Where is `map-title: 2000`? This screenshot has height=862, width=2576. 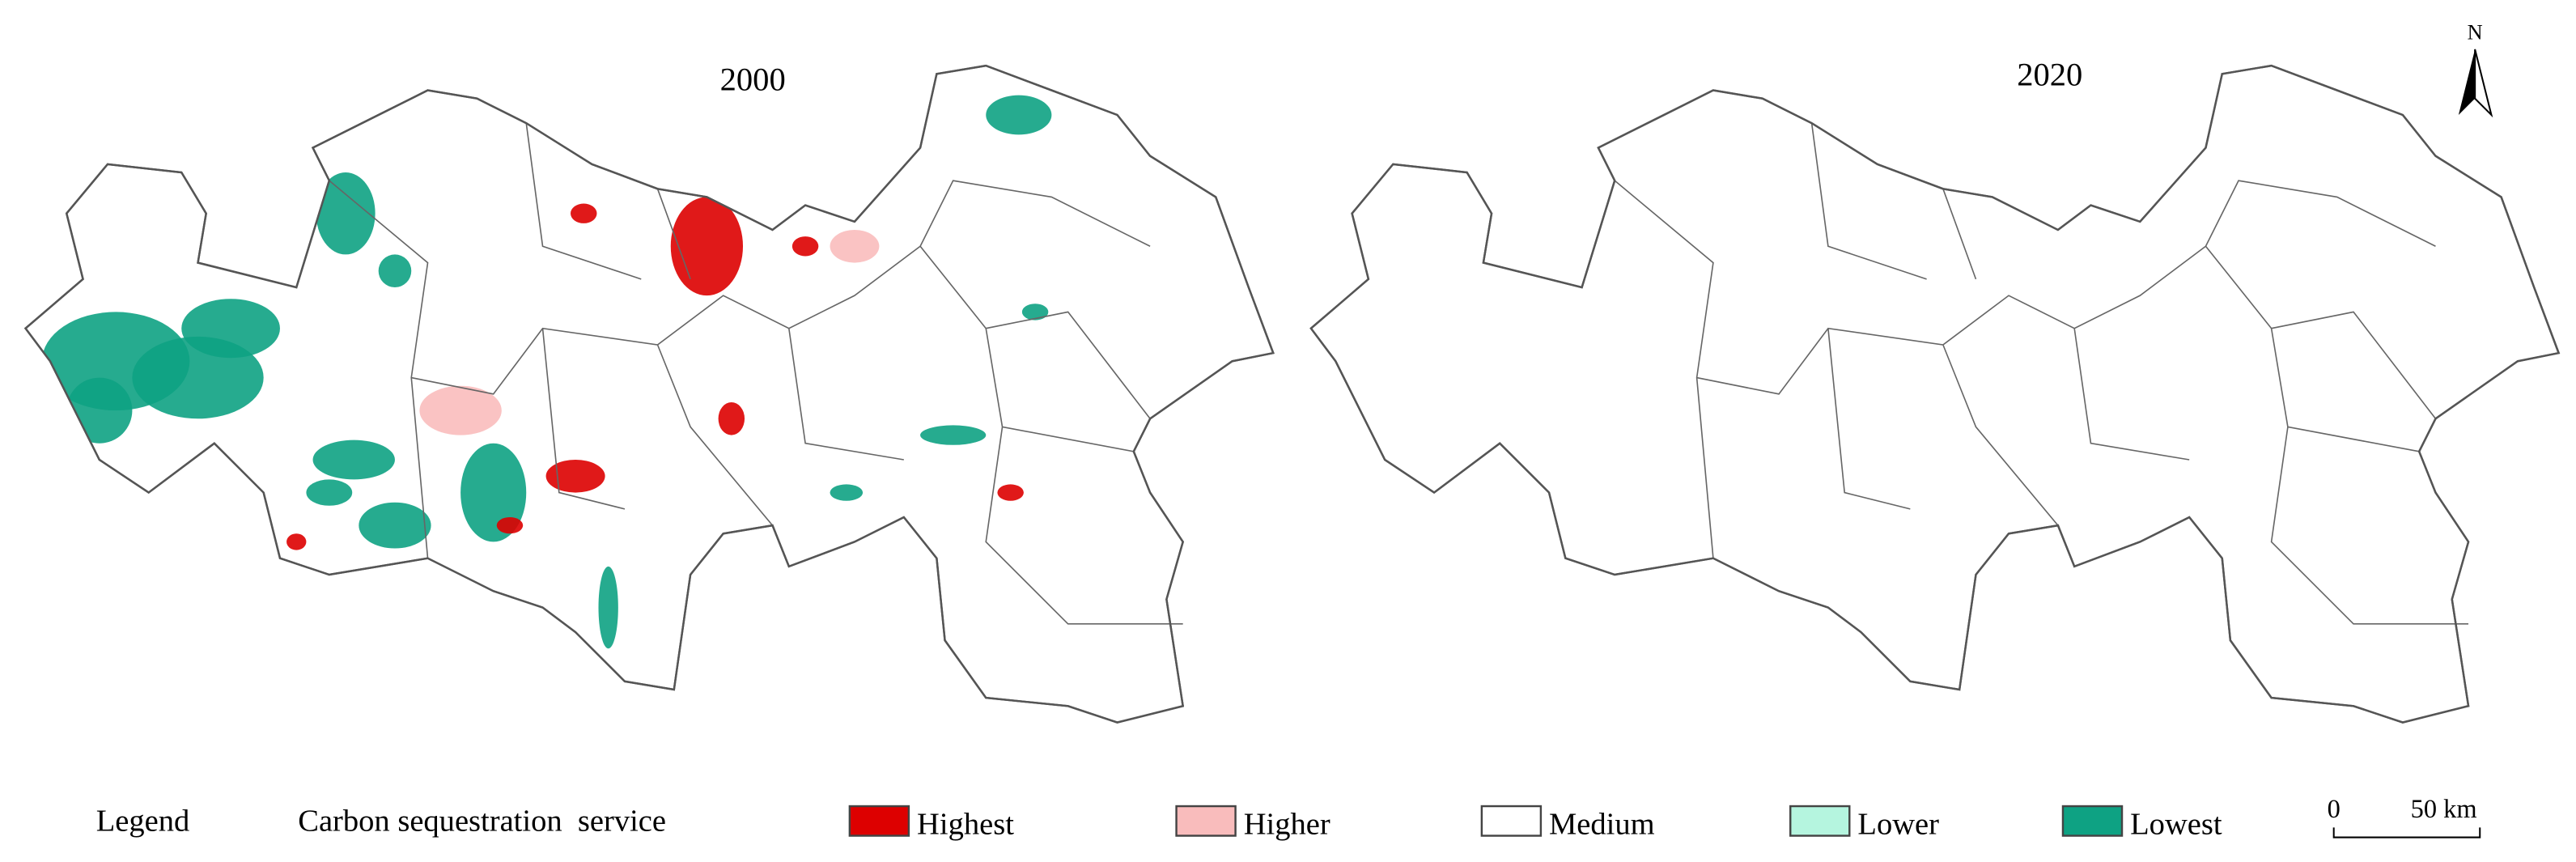 map-title: 2000 is located at coordinates (753, 80).